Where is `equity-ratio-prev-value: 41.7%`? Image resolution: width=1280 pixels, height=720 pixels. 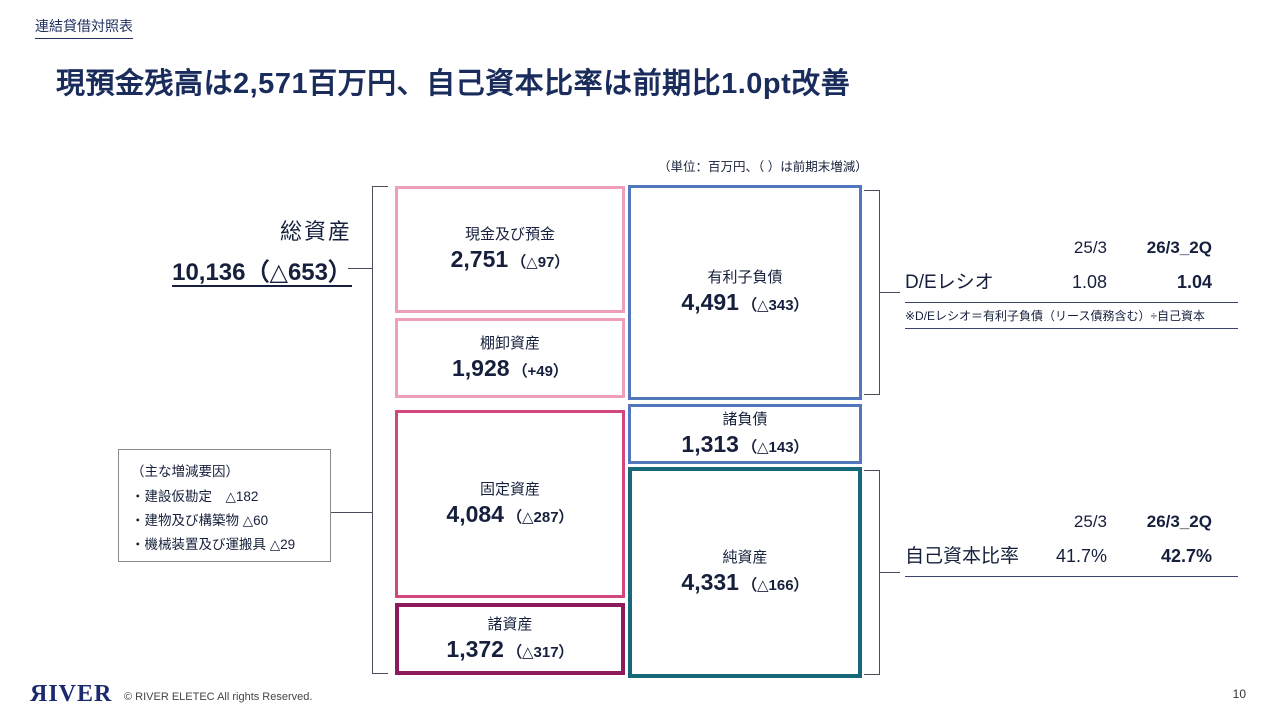 equity-ratio-prev-value: 41.7% is located at coordinates (1081, 556).